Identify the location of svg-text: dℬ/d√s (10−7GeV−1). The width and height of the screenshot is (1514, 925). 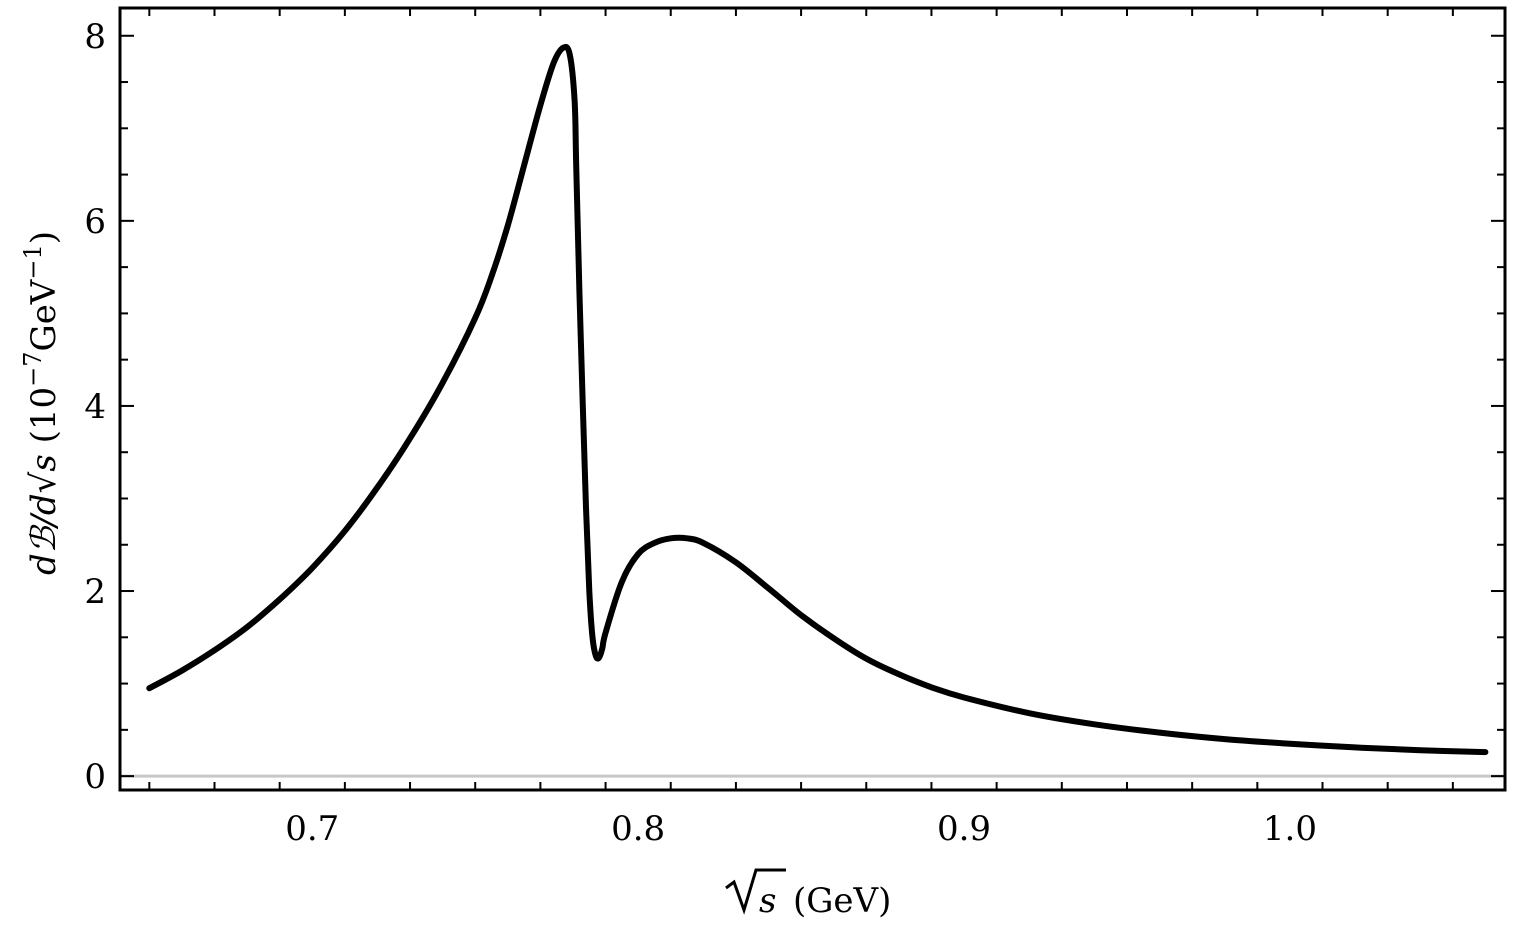
(41, 403).